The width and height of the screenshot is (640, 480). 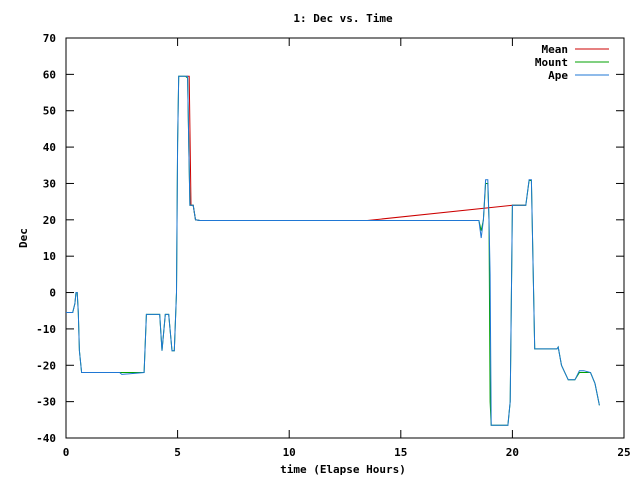 What do you see at coordinates (558, 75) in the screenshot?
I see `legend-label: Ape` at bounding box center [558, 75].